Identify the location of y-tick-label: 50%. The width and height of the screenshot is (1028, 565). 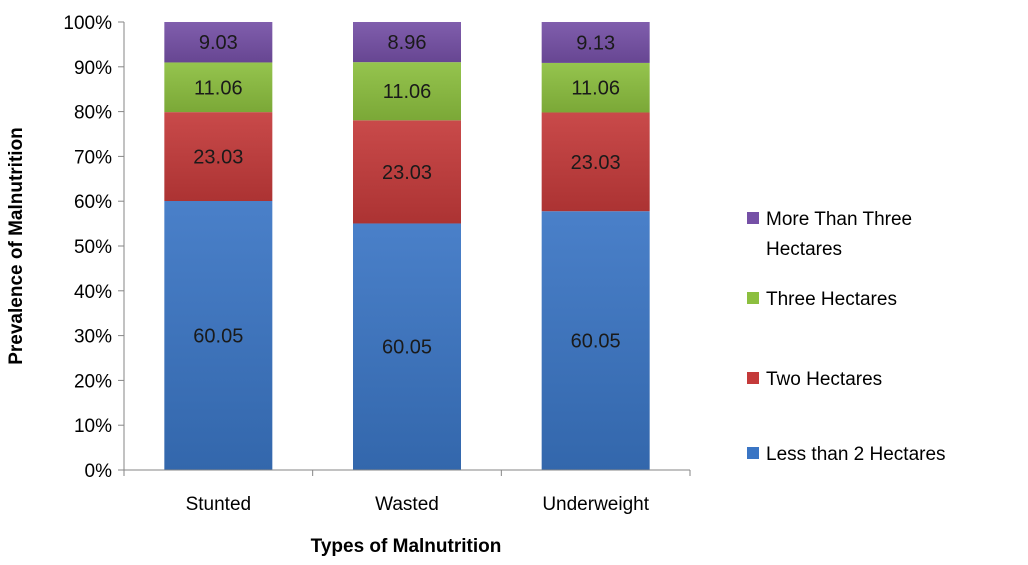
(93, 247).